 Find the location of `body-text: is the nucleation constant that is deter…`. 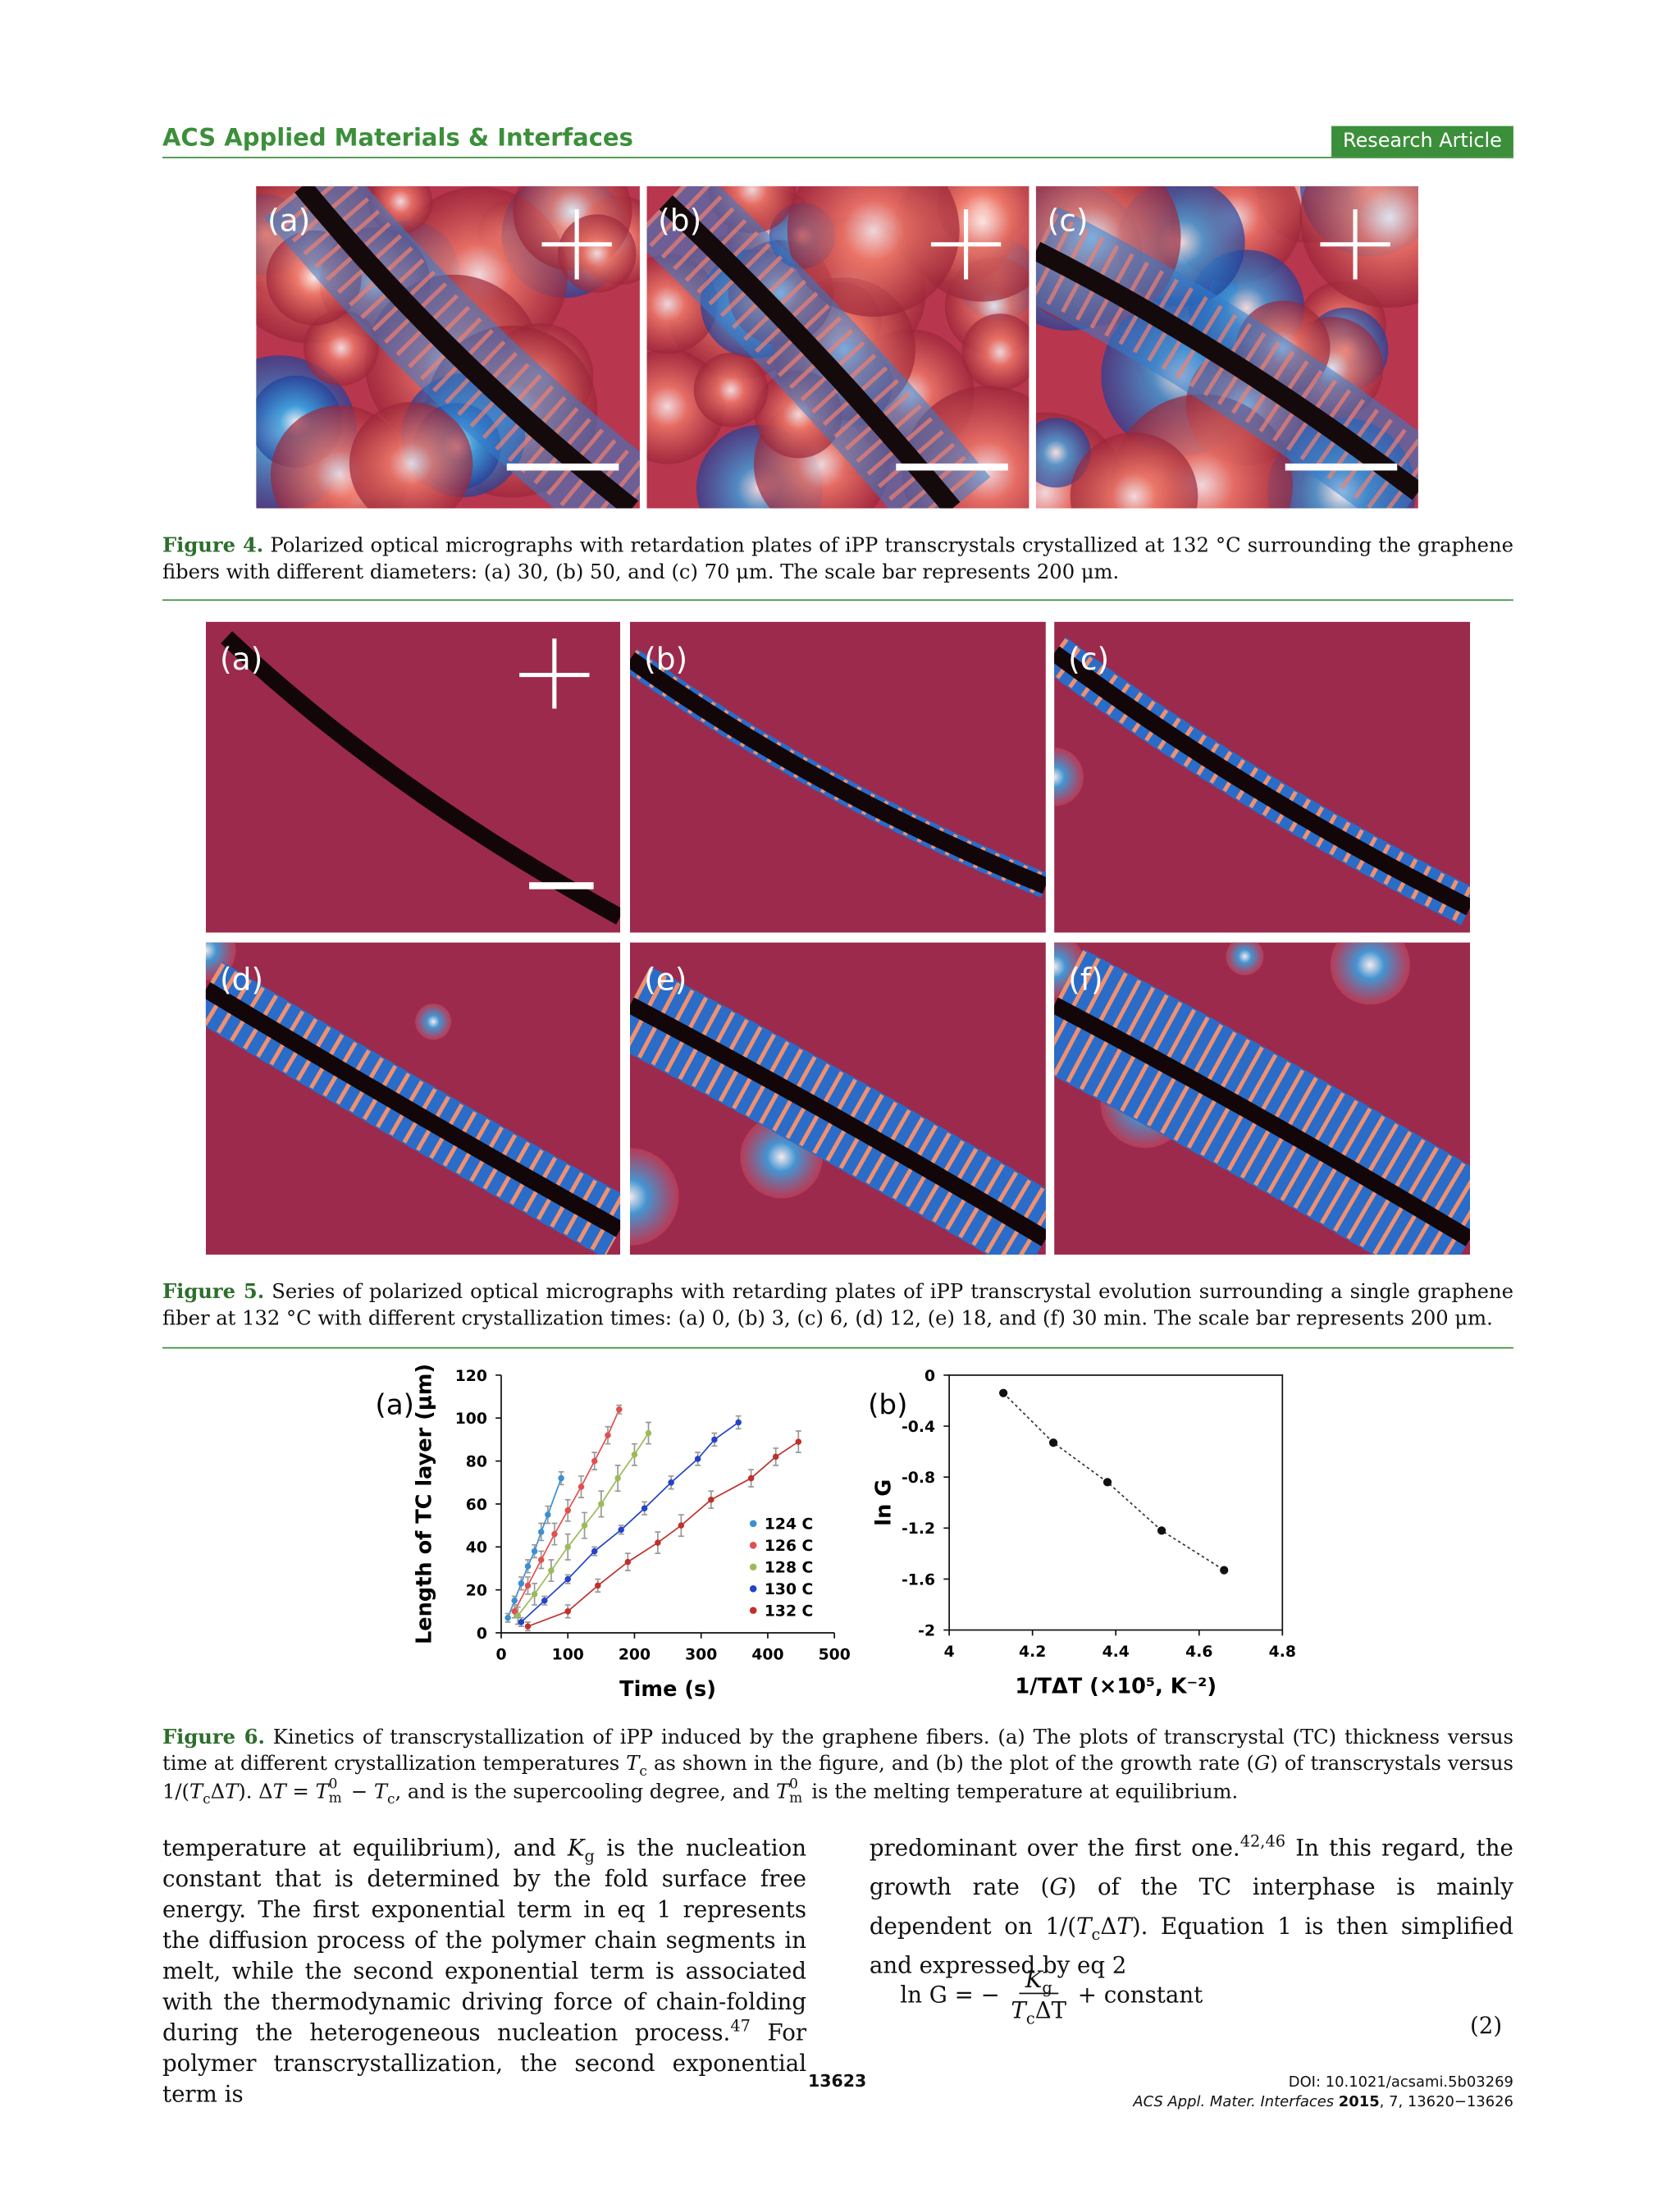

body-text: is the nucleation constant that is deter… is located at coordinates (485, 1940).